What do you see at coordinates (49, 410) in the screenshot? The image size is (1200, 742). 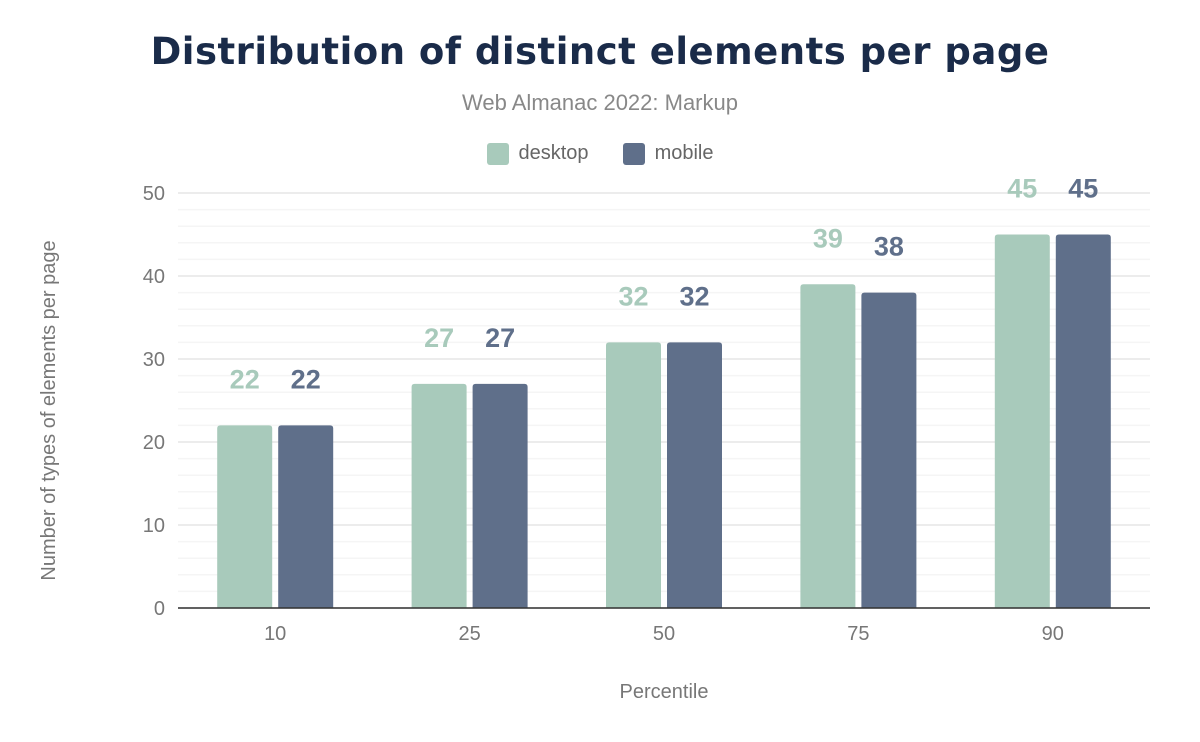 I see `y-axis-title: Number of types of elements per page` at bounding box center [49, 410].